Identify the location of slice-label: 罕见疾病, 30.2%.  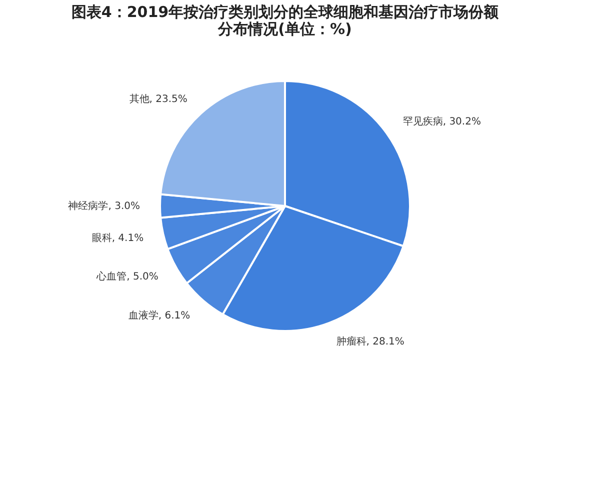
(441, 122).